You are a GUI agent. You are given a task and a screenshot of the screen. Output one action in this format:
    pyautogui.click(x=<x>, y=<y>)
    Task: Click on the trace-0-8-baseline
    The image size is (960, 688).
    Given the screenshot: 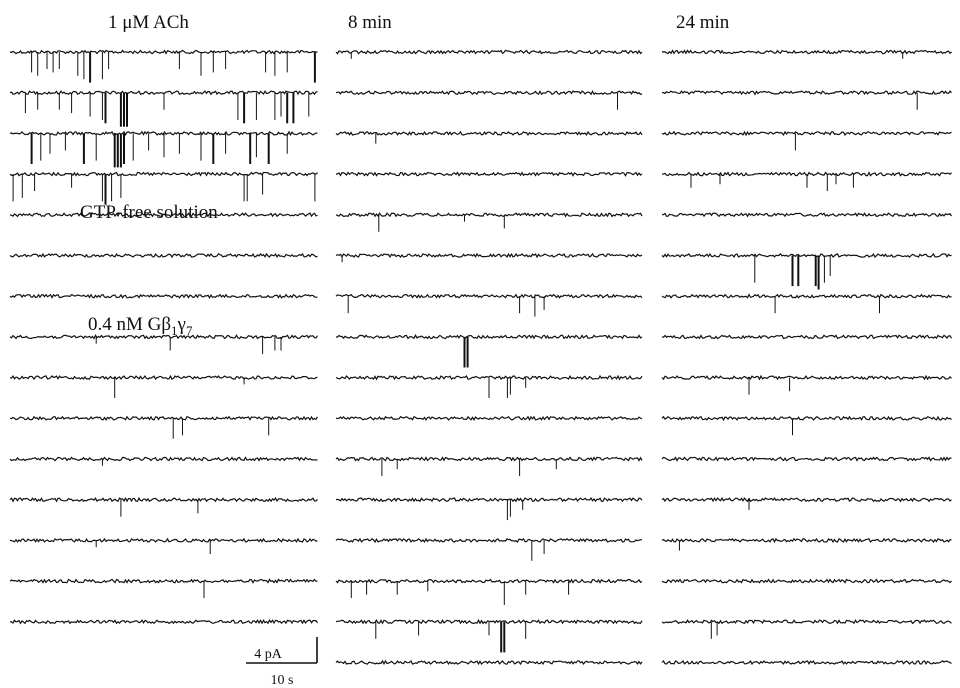 What is the action you would take?
    pyautogui.click(x=163, y=377)
    